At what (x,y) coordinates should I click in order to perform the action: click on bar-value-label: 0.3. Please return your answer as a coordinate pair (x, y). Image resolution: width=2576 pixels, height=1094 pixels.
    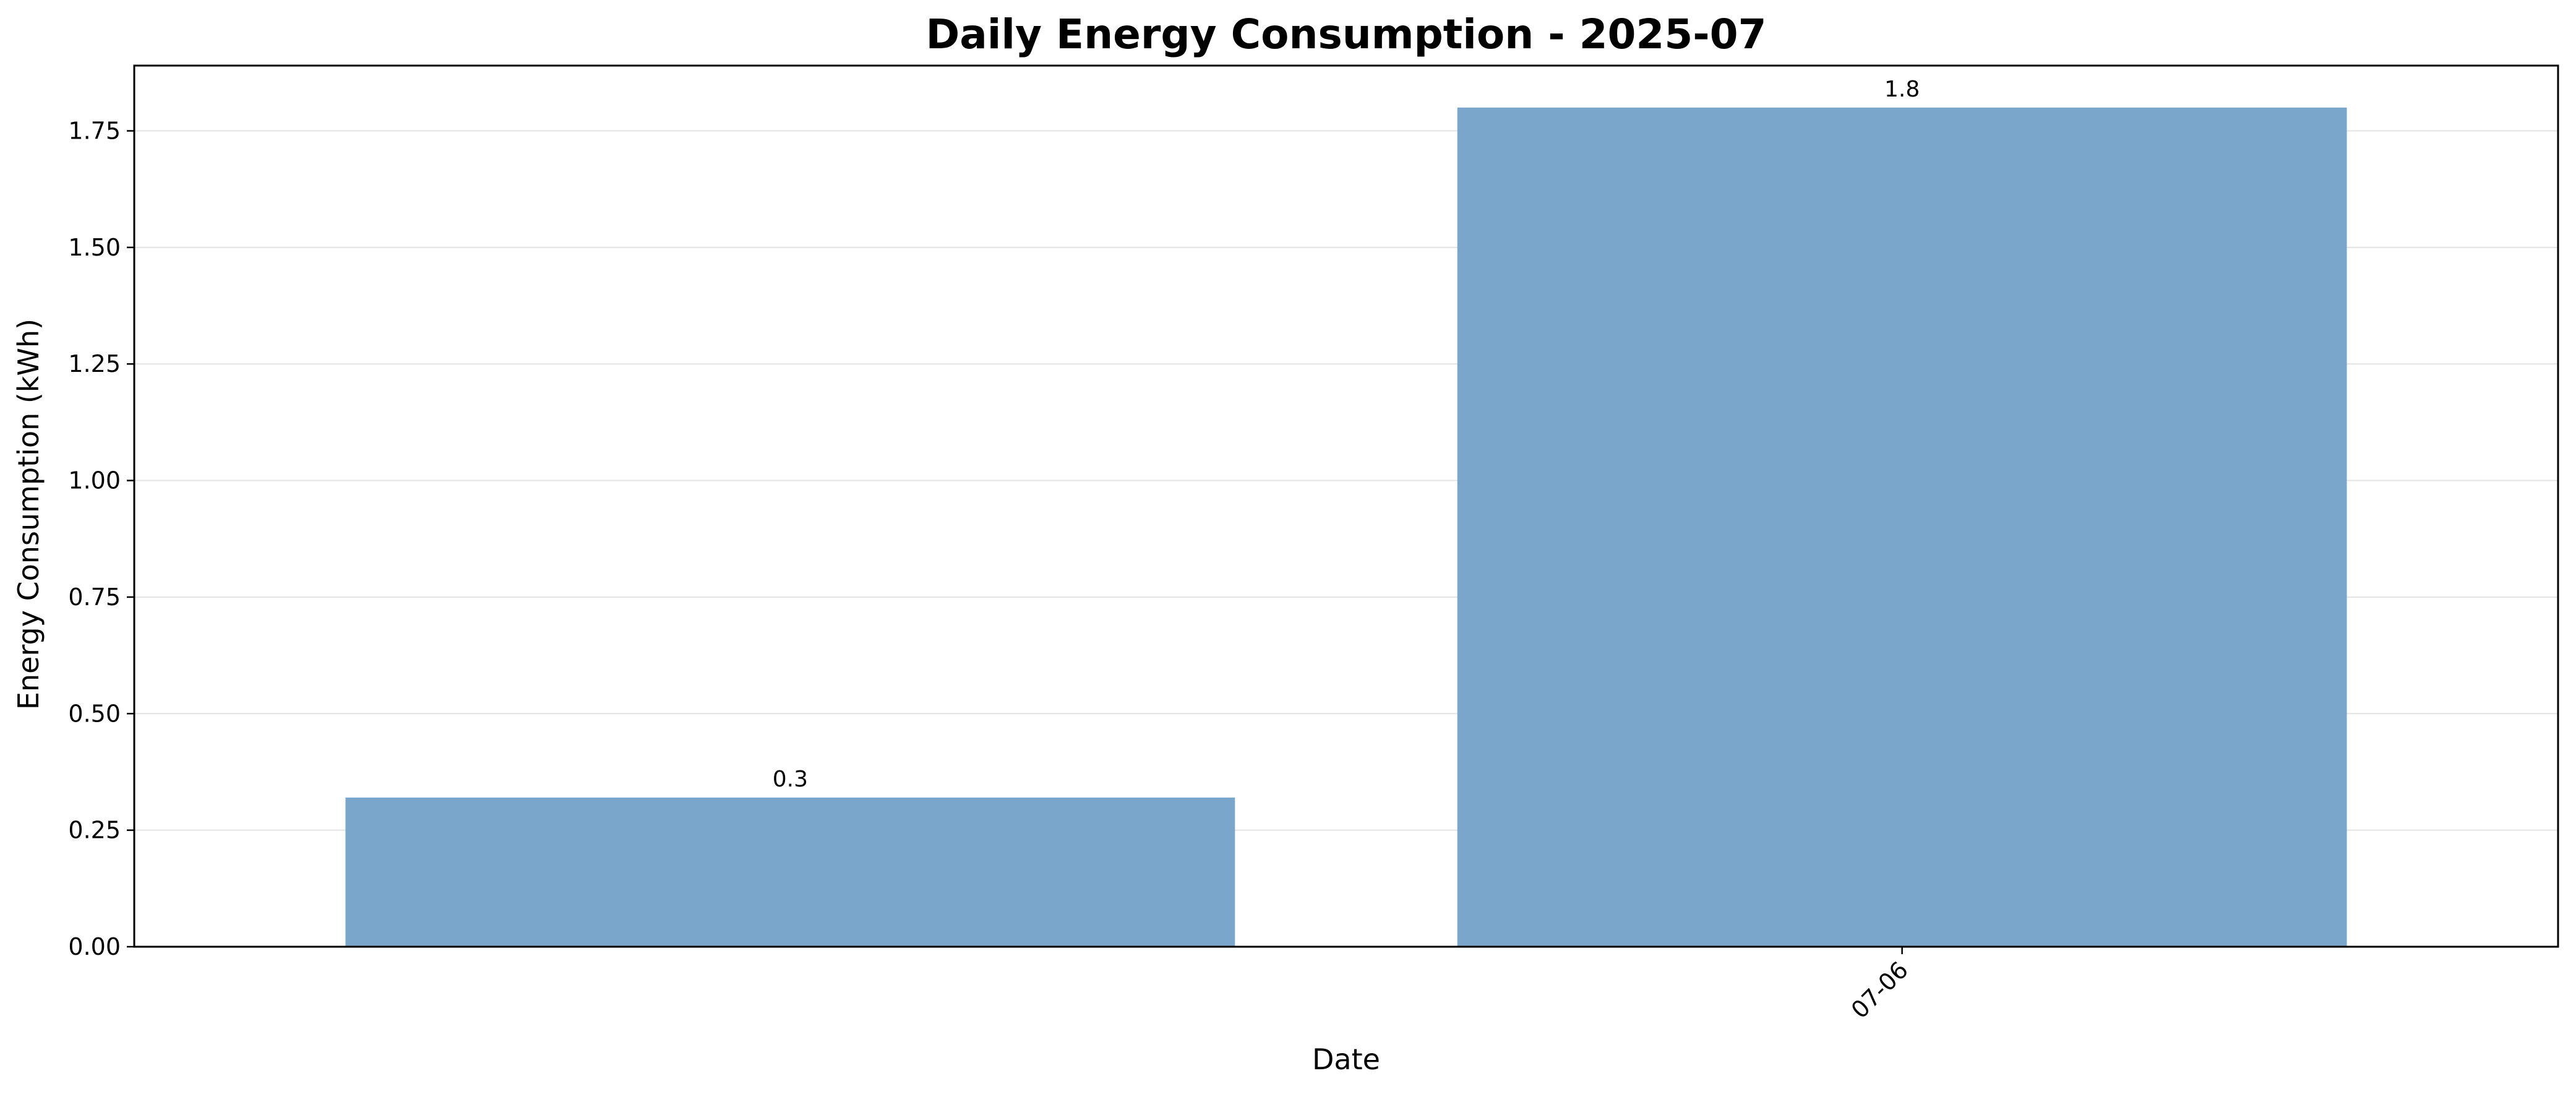
    Looking at the image, I should click on (790, 780).